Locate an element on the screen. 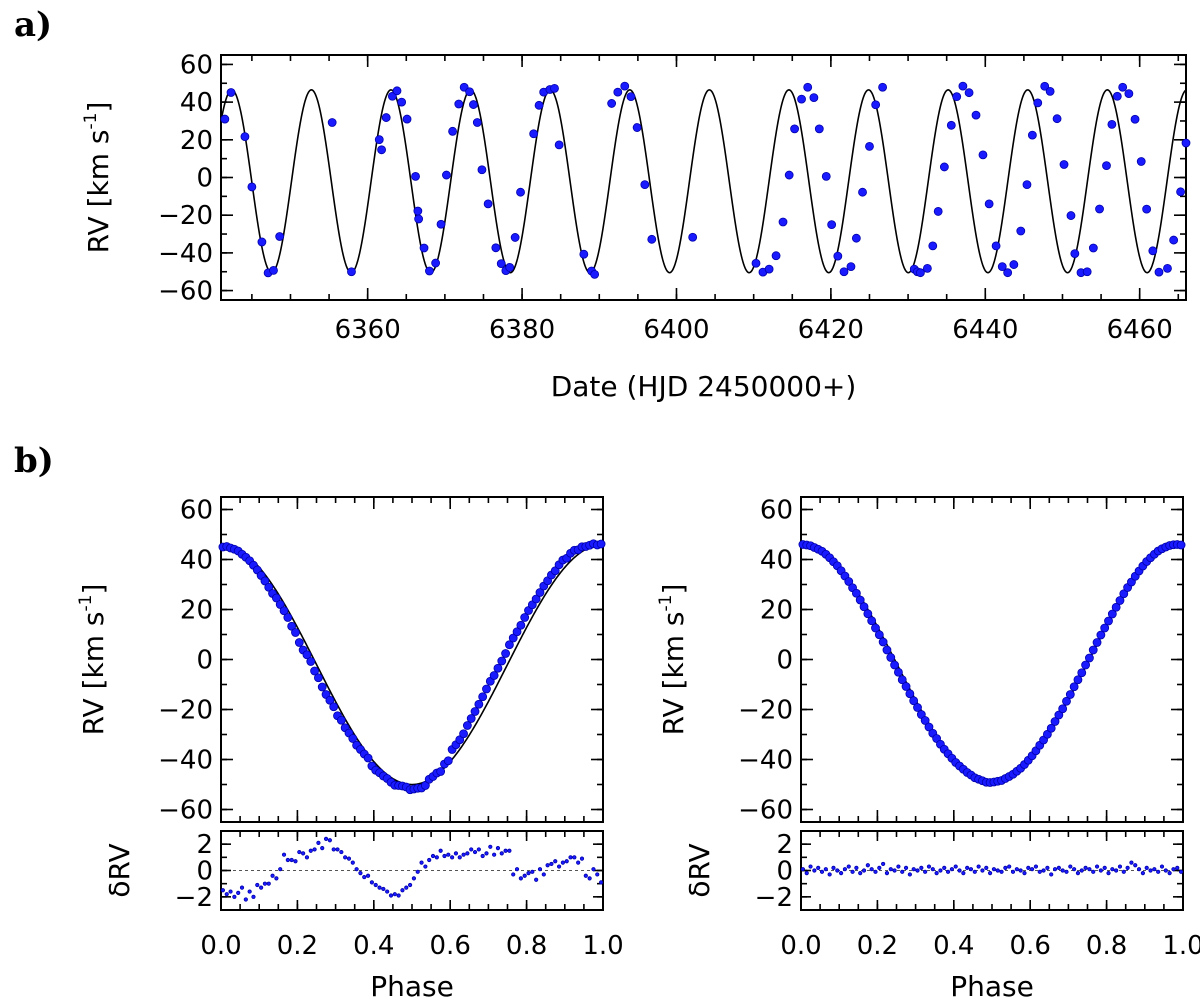 The image size is (1200, 1005). rv-data-points-b-left is located at coordinates (412, 667).